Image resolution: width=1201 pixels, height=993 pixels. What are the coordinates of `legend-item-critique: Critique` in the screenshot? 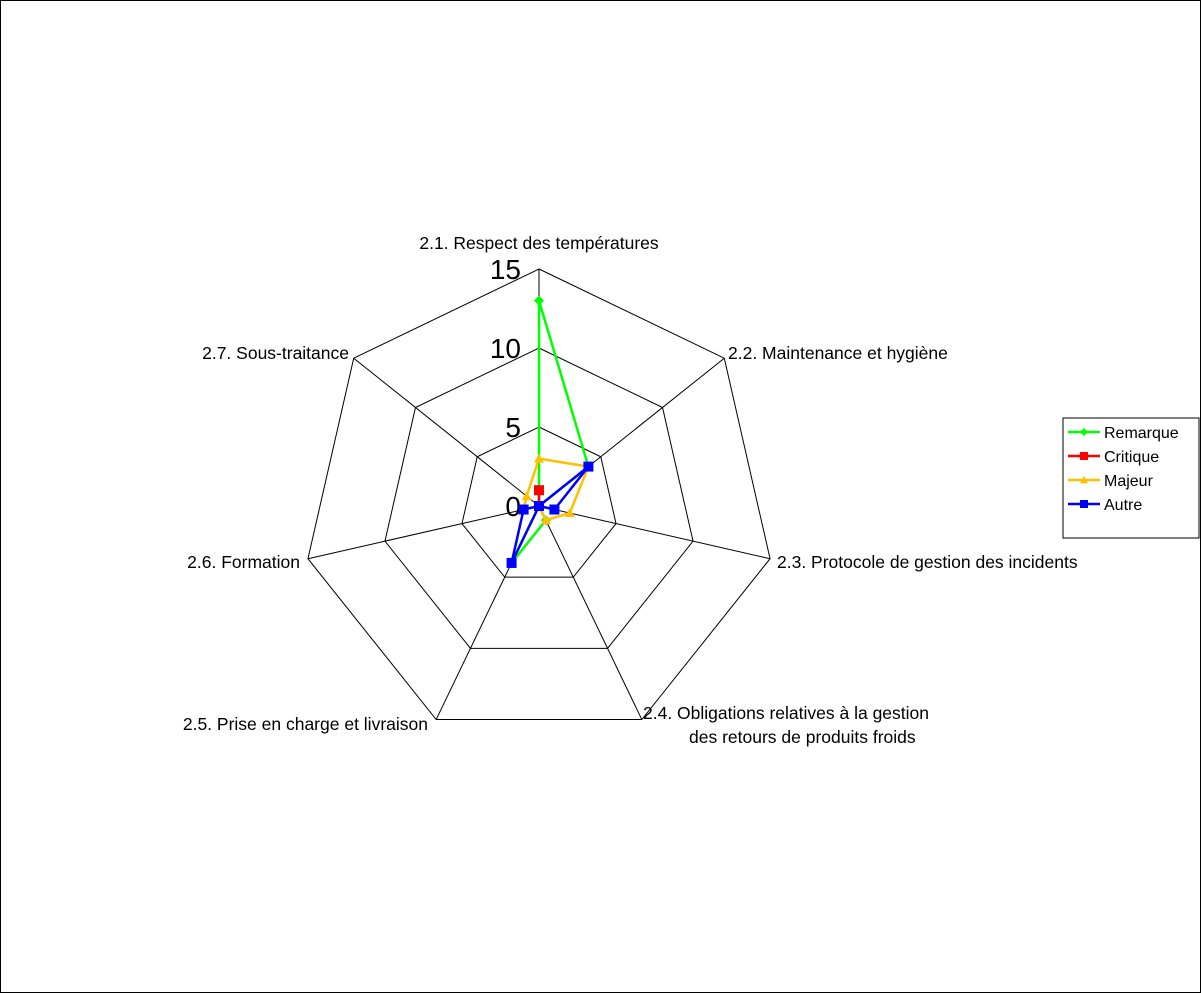 It's located at (1113, 457).